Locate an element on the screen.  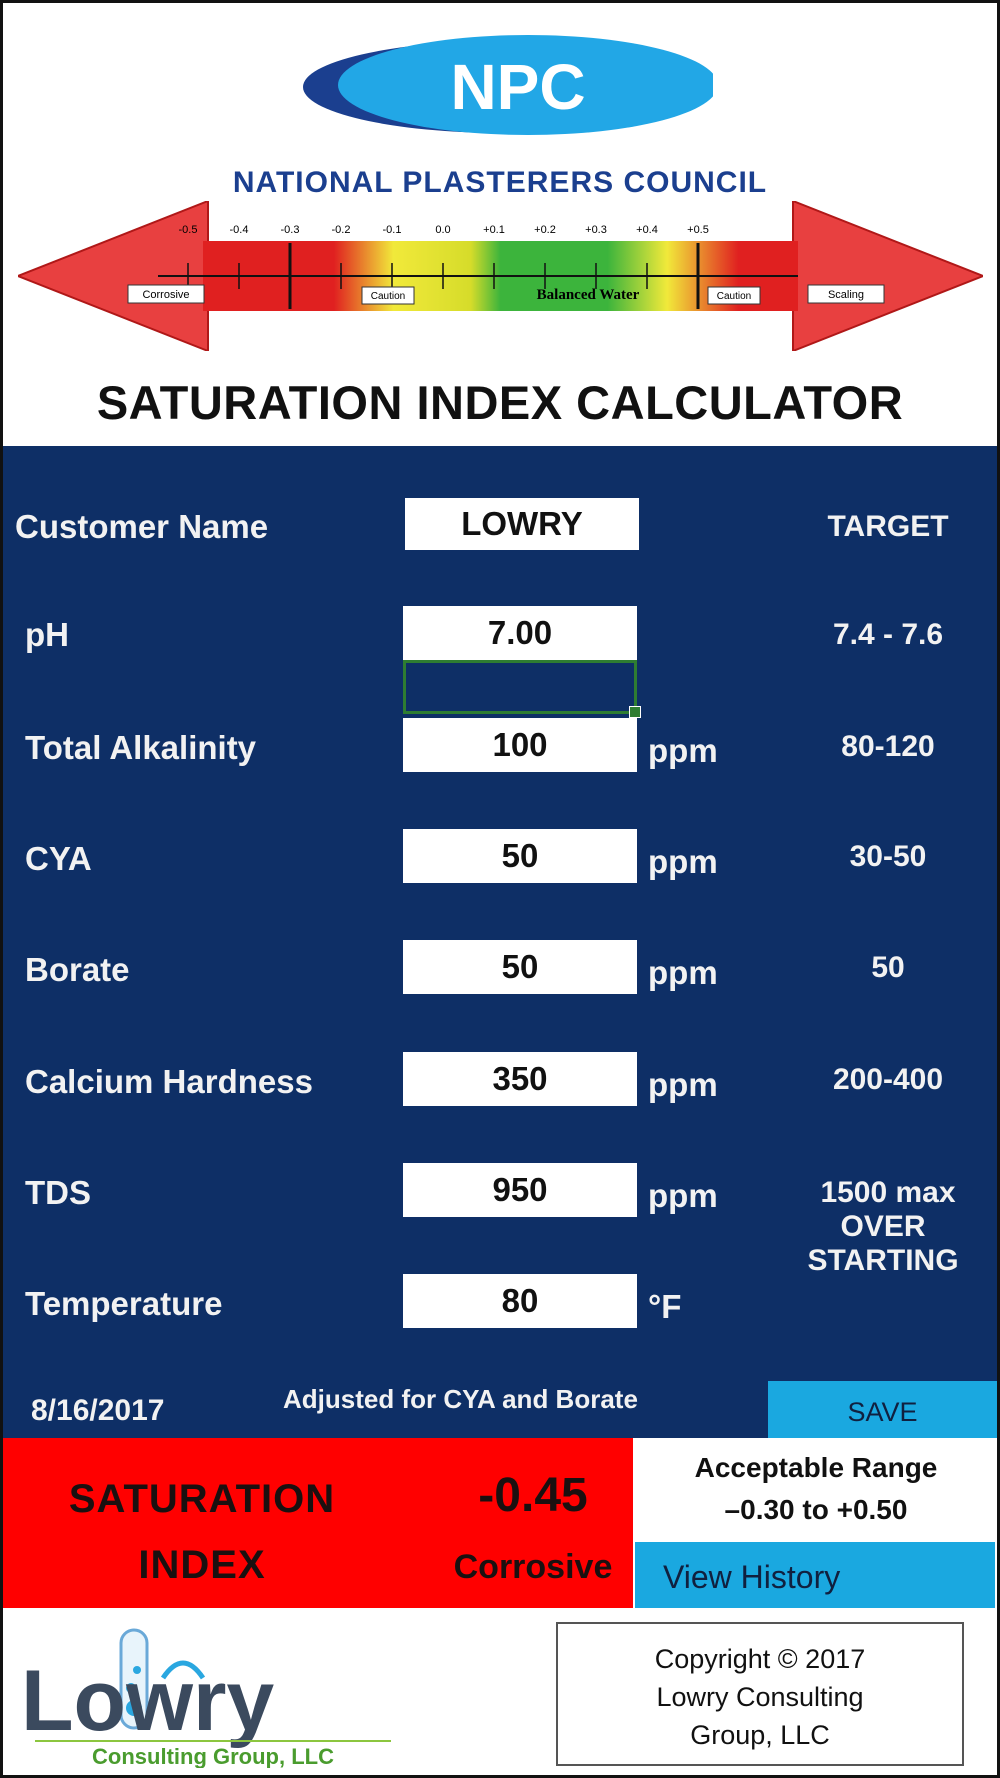
copyright-line-1: Copyright © 2017 is located at coordinates (760, 1659).